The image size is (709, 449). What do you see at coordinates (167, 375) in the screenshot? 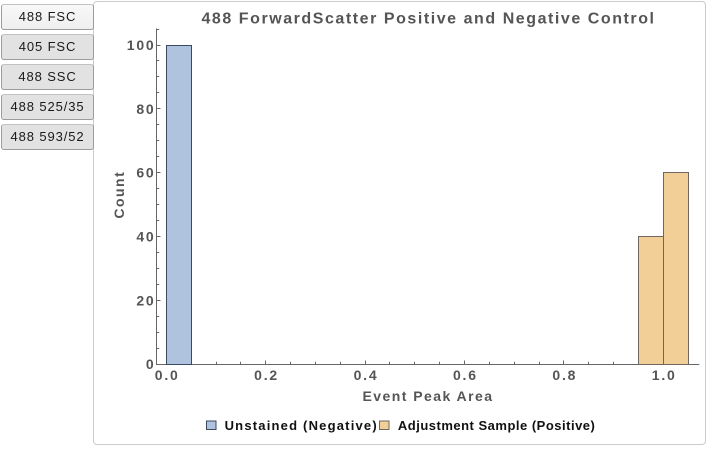
I see `svg-text: 0.0` at bounding box center [167, 375].